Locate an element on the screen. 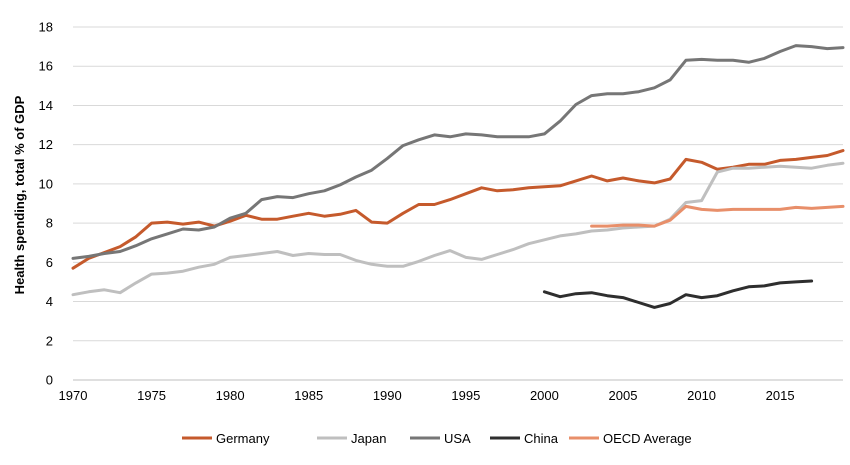 The image size is (850, 465). y-tick-label: 10 is located at coordinates (46, 183).